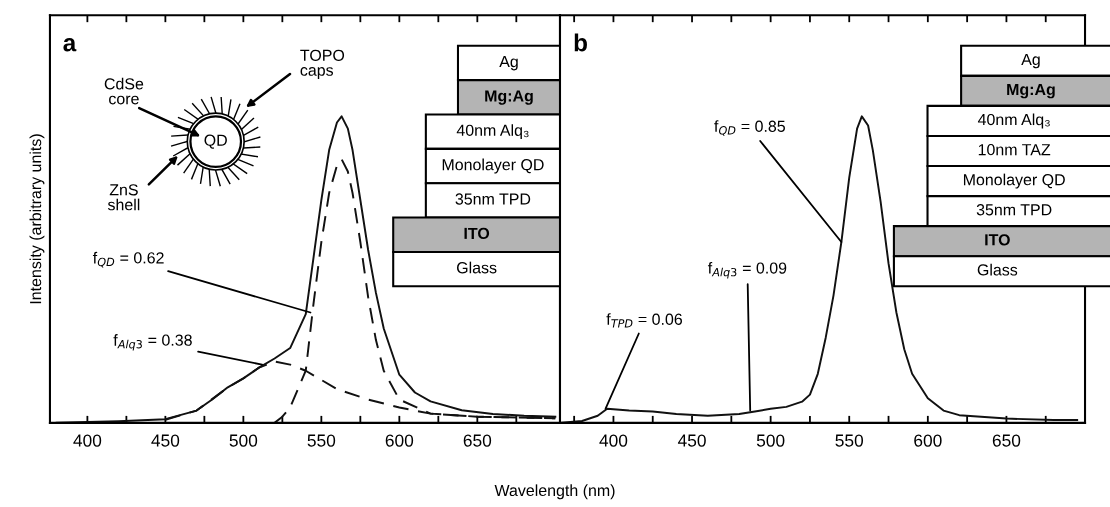 The width and height of the screenshot is (1110, 507). What do you see at coordinates (644, 320) in the screenshot?
I see `annotation: f$_{TPD}$ = 0.06` at bounding box center [644, 320].